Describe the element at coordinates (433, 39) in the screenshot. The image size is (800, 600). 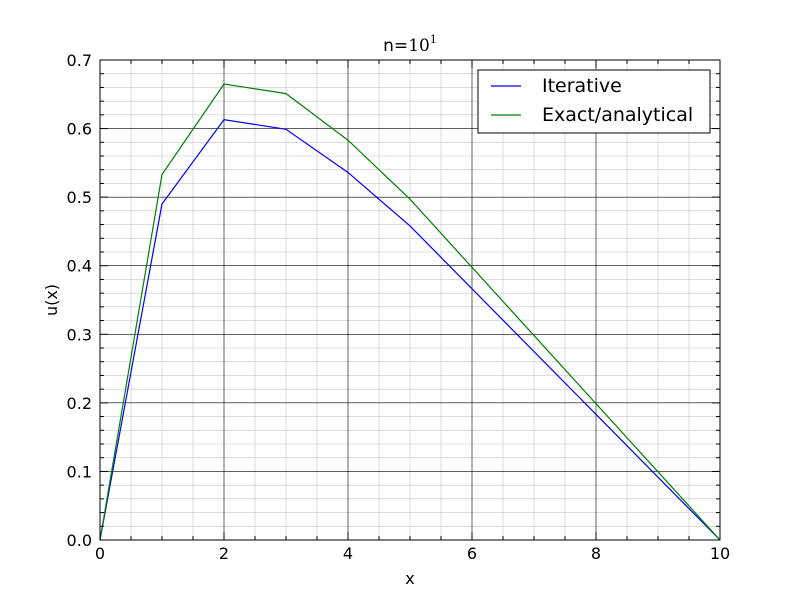
I see `chart-title-exponent: 1` at that location.